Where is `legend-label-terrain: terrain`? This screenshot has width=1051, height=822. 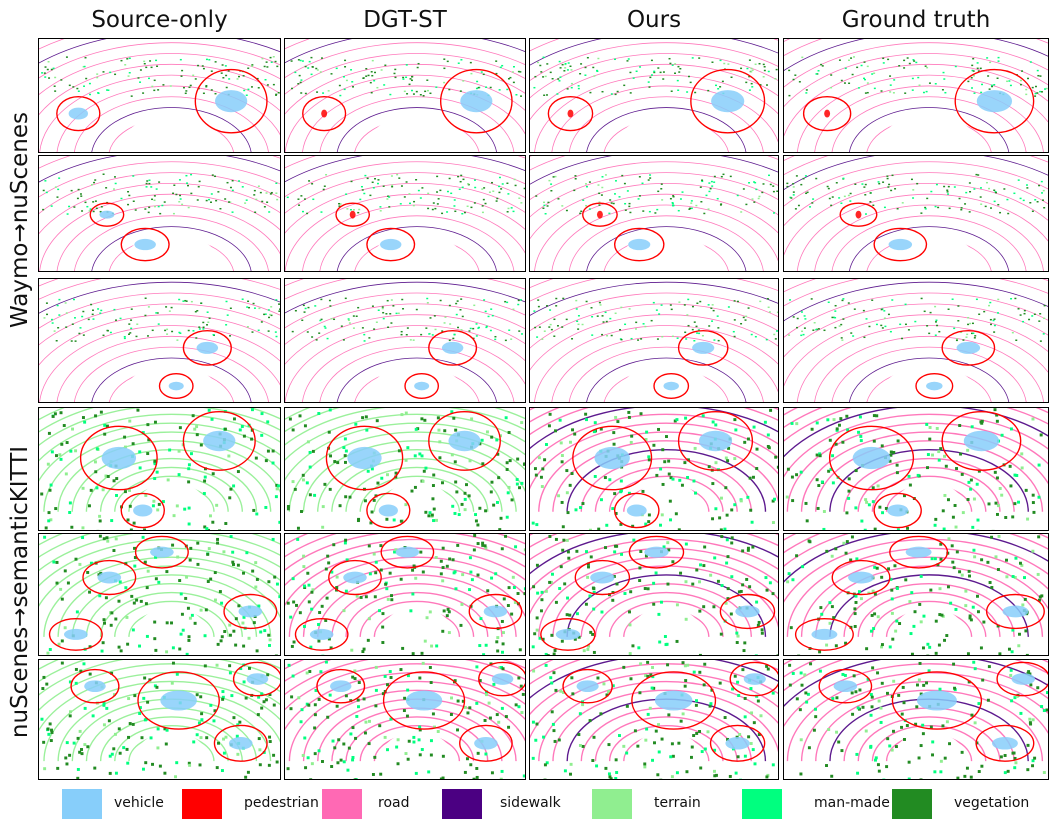 legend-label-terrain: terrain is located at coordinates (677, 803).